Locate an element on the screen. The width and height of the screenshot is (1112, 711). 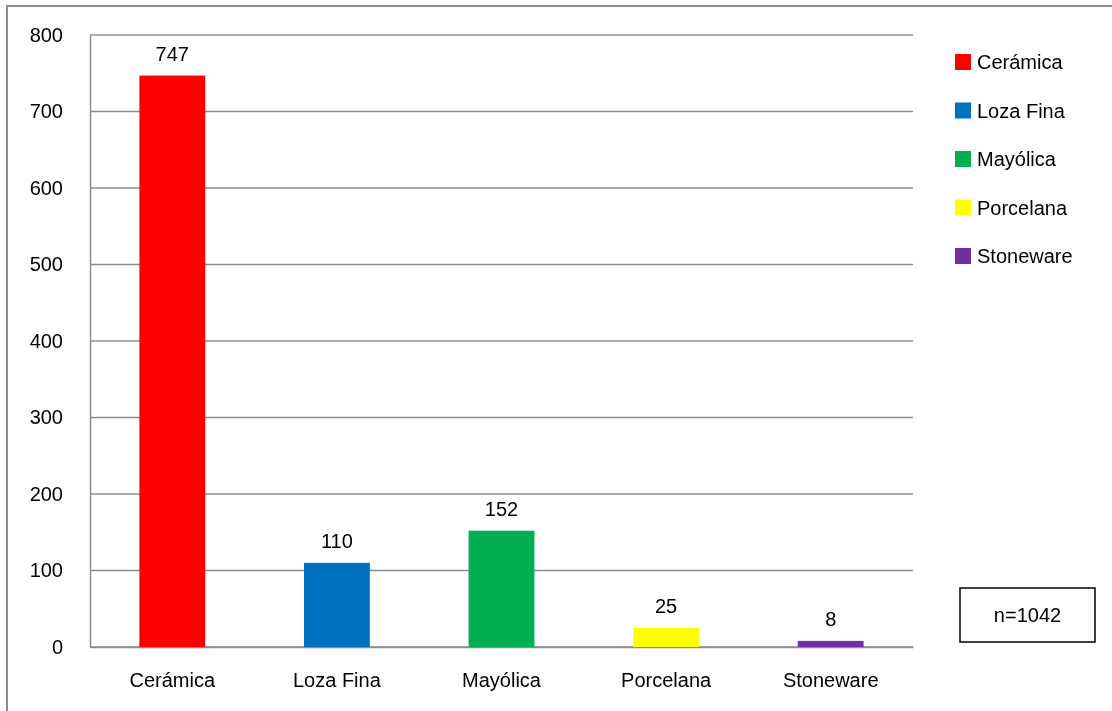
text-box: n=1042 is located at coordinates (1027, 615).